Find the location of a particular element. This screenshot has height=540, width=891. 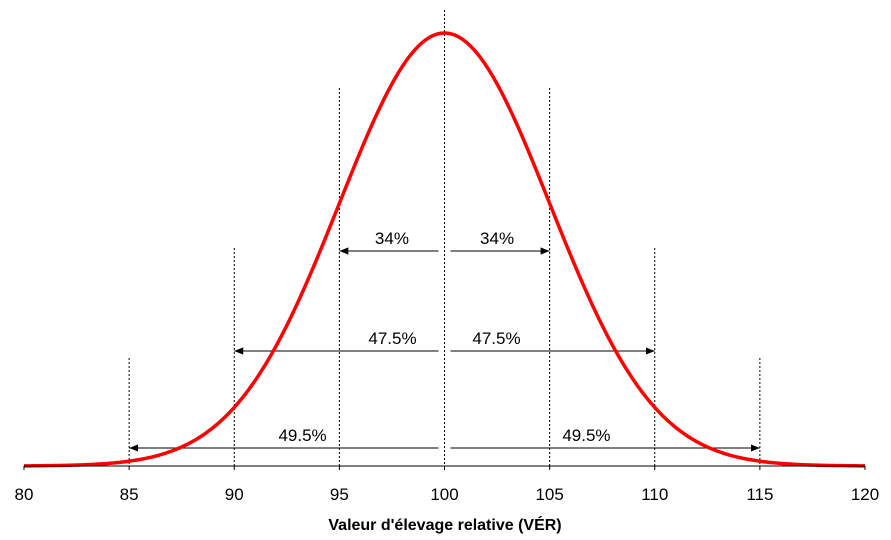

x-axis: 80 85 90 95 100 105 110 115 120 is located at coordinates (447, 484).